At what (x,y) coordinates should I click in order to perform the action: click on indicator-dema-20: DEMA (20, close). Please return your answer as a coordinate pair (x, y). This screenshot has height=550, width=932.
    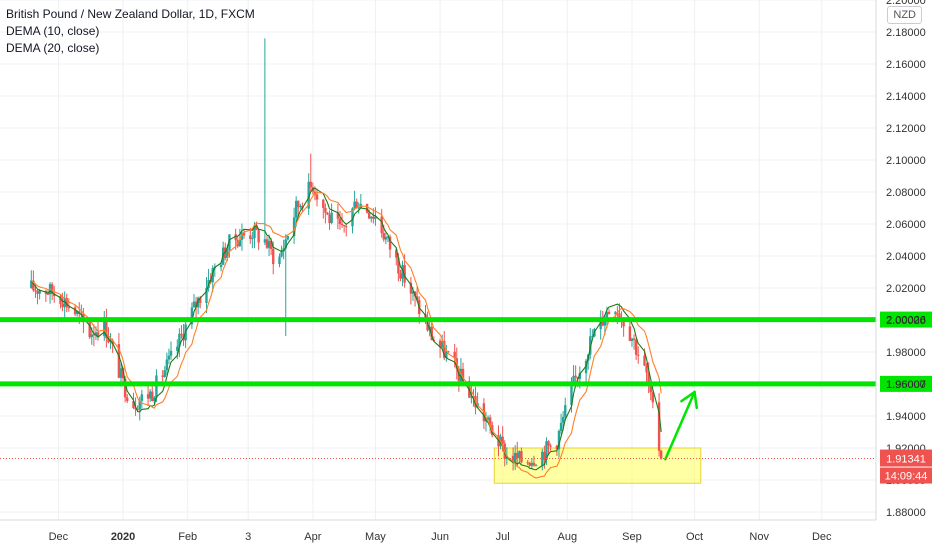
    Looking at the image, I should click on (53, 48).